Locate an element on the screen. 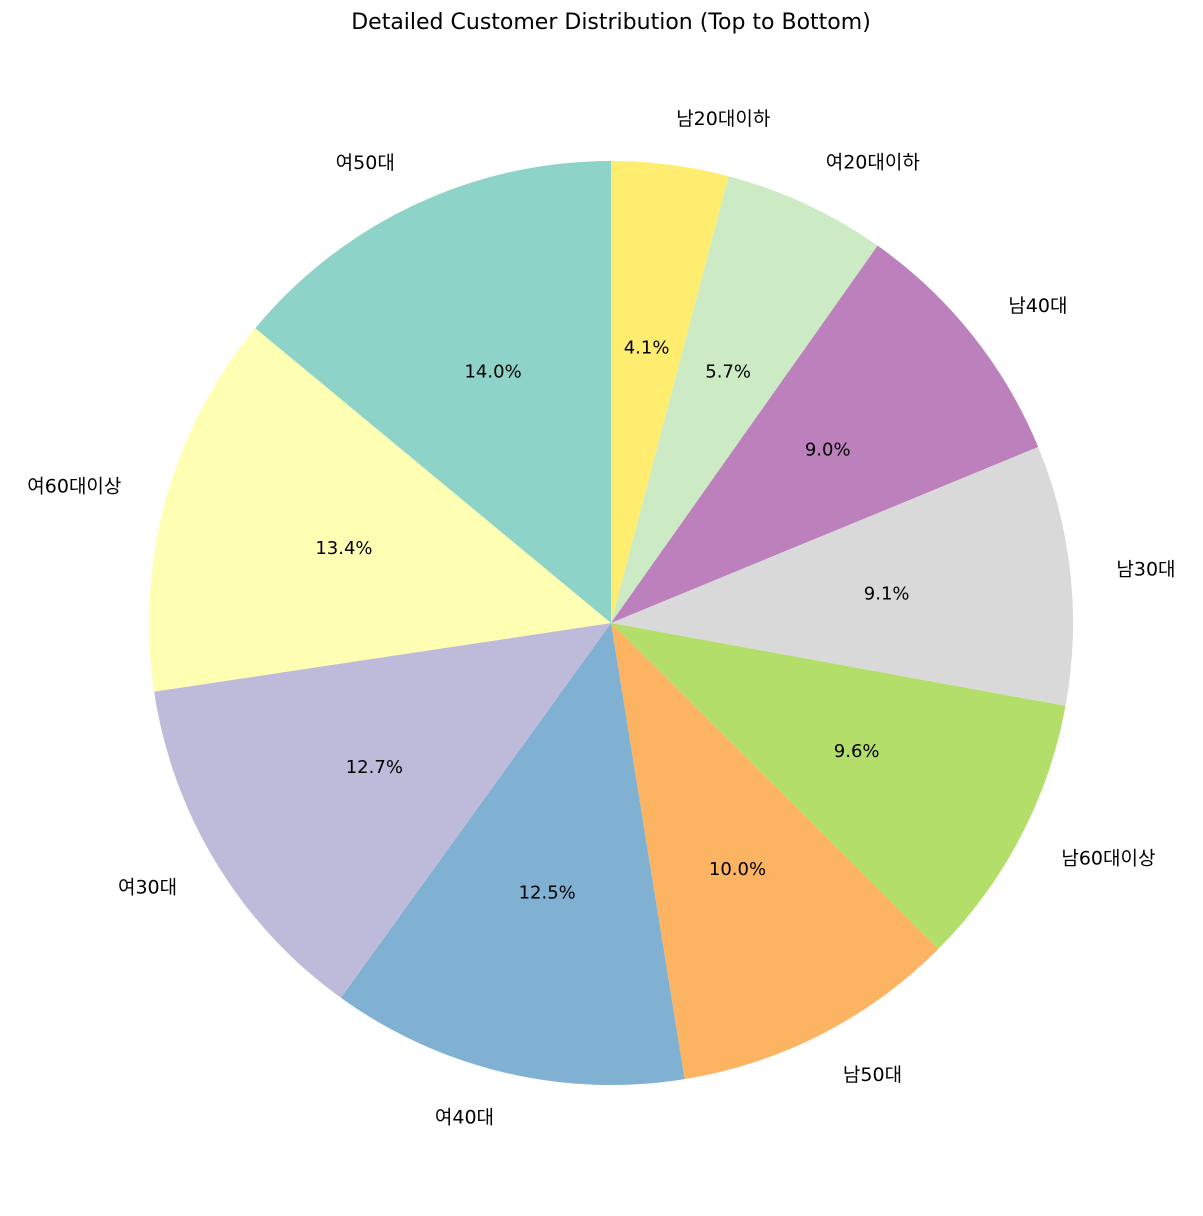 The image size is (1203, 1216). slice-category-label: 여60대이상 is located at coordinates (74, 487).